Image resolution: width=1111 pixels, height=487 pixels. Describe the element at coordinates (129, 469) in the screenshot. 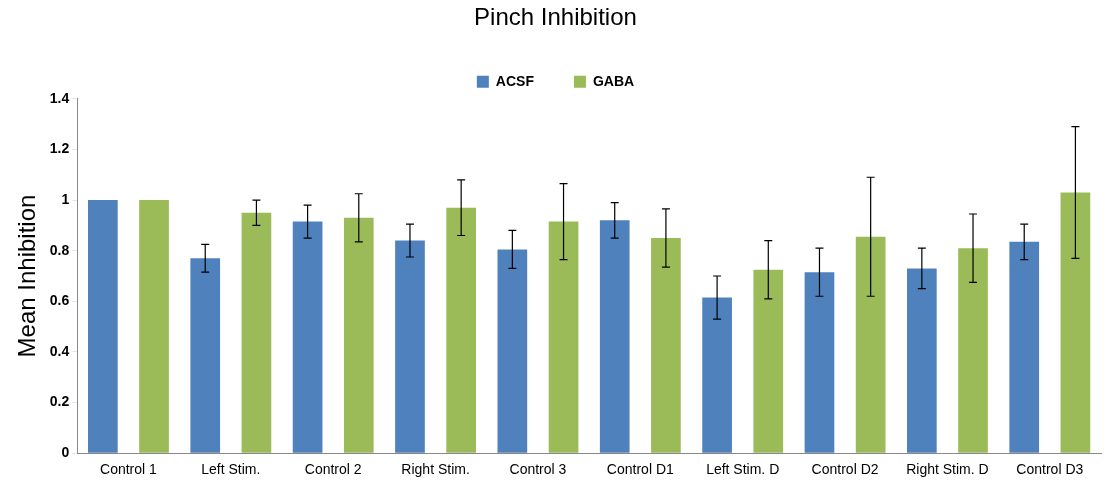

I see `x-tick-label: Control 1` at that location.